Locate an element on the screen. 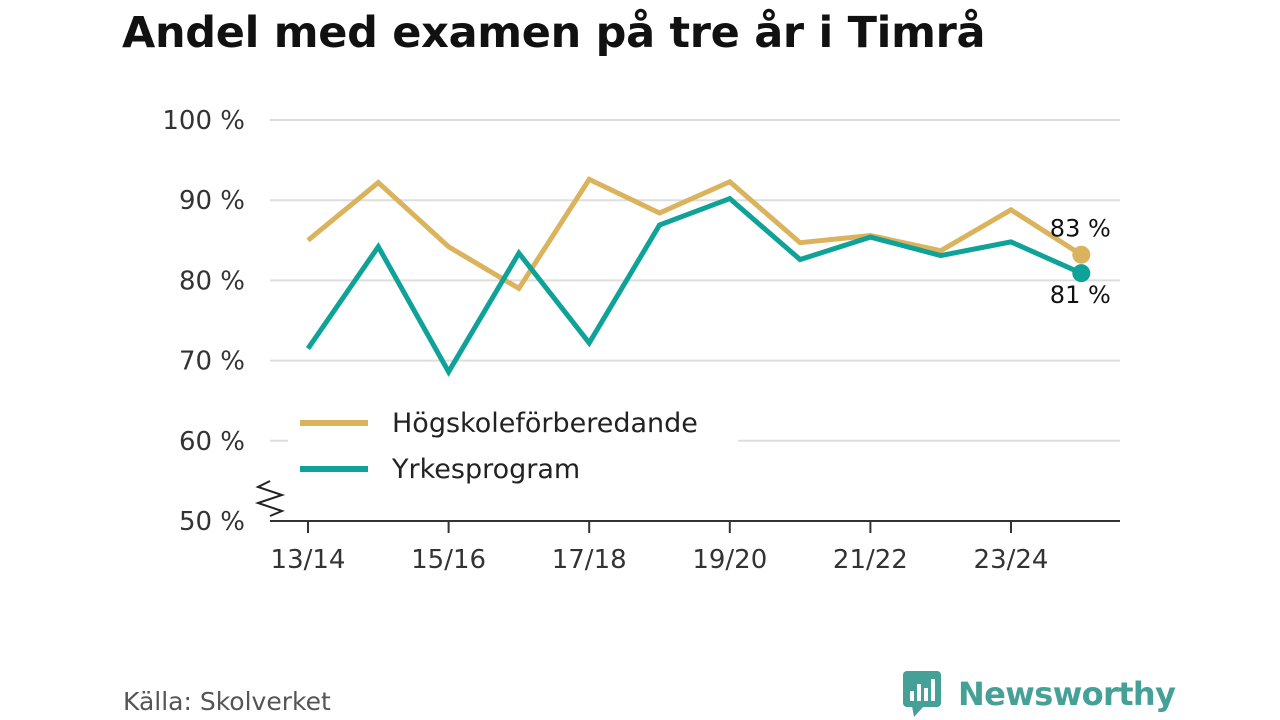 This screenshot has width=1280, height=720. y-tick-label: 70 % is located at coordinates (212, 362).